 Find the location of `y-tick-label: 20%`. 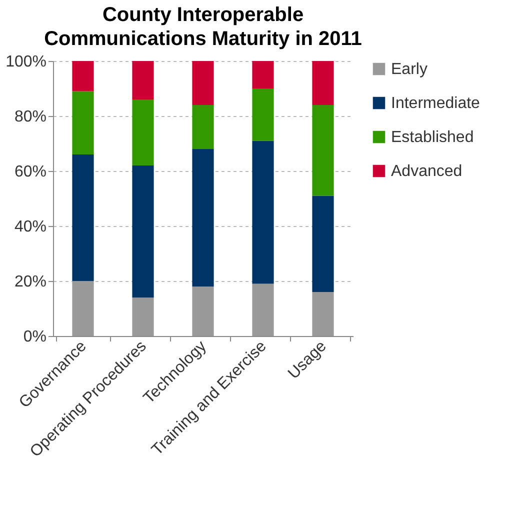

y-tick-label: 20% is located at coordinates (30, 282).